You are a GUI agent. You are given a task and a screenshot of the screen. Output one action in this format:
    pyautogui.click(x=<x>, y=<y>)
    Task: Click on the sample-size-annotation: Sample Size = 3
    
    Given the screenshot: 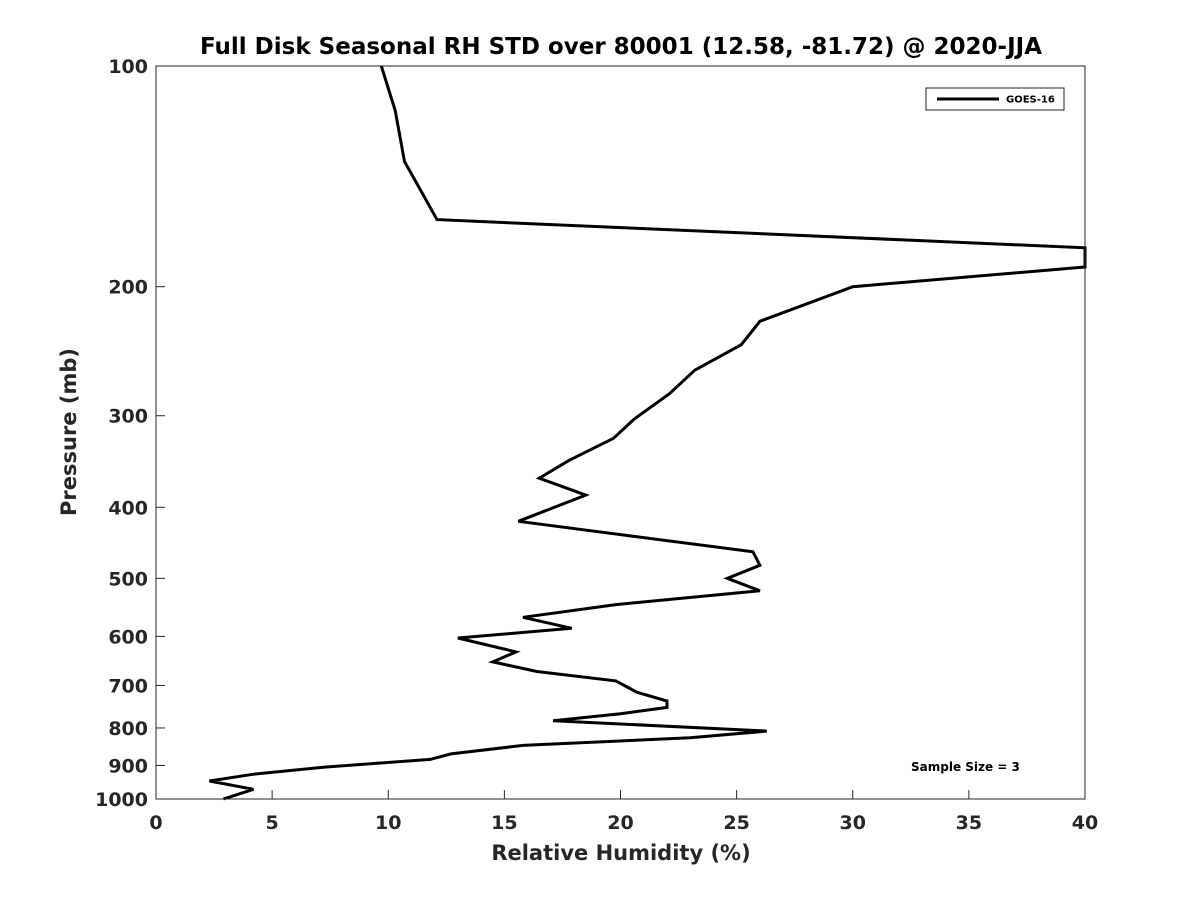 What is the action you would take?
    pyautogui.click(x=965, y=767)
    